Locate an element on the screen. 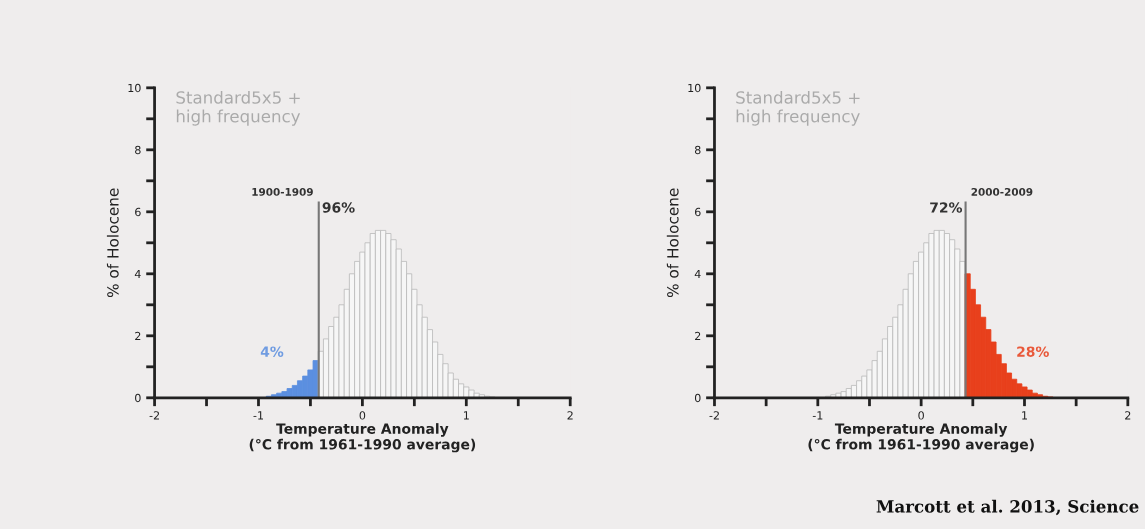 The image size is (1145, 529). annotation: 4% is located at coordinates (272, 351).